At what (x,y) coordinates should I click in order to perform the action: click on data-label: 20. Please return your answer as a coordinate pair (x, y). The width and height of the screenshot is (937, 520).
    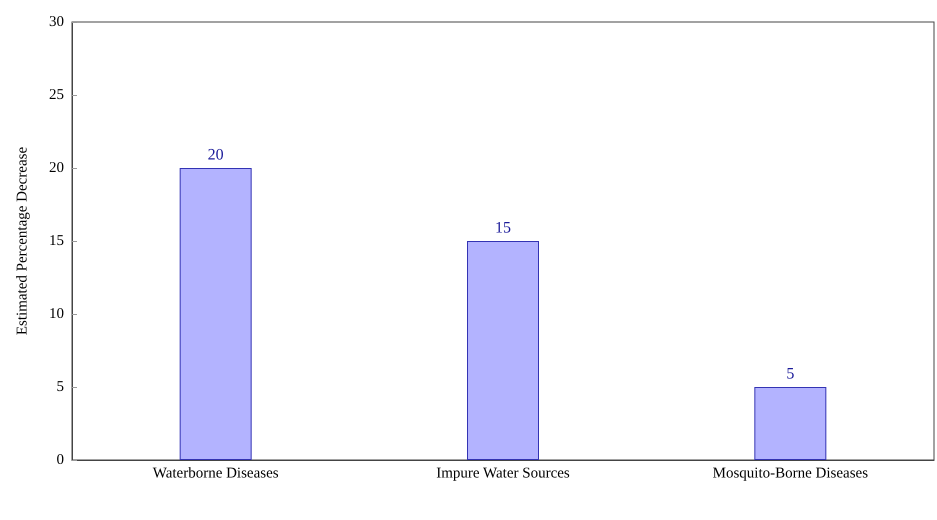
    Looking at the image, I should click on (216, 155).